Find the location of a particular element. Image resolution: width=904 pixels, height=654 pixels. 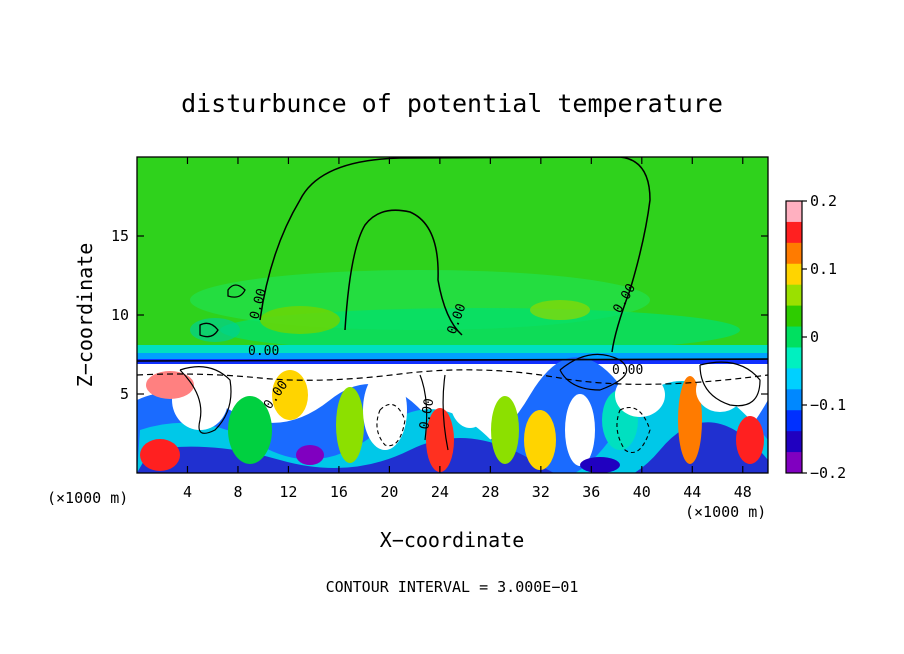

colorbar is located at coordinates (794, 337).